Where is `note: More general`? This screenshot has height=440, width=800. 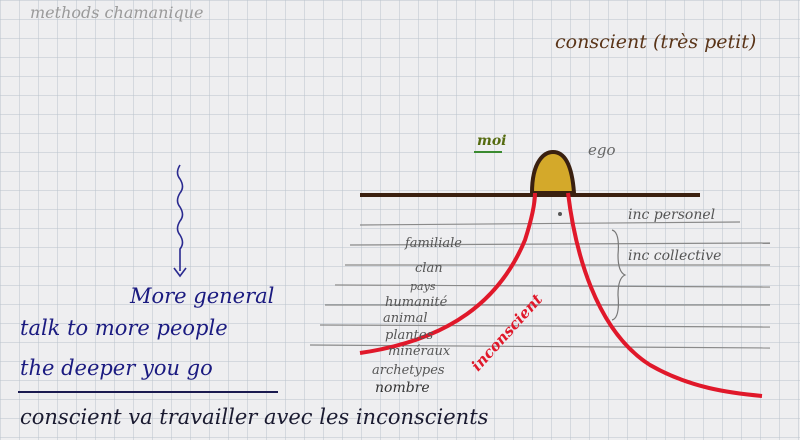
note: More general is located at coordinates (201, 296).